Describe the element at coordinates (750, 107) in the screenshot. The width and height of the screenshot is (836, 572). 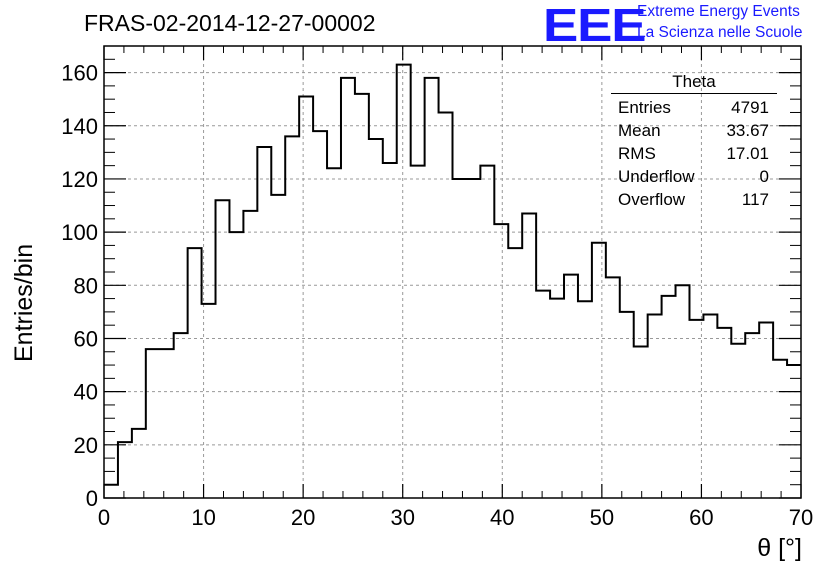
I see `stats-value: 4791` at that location.